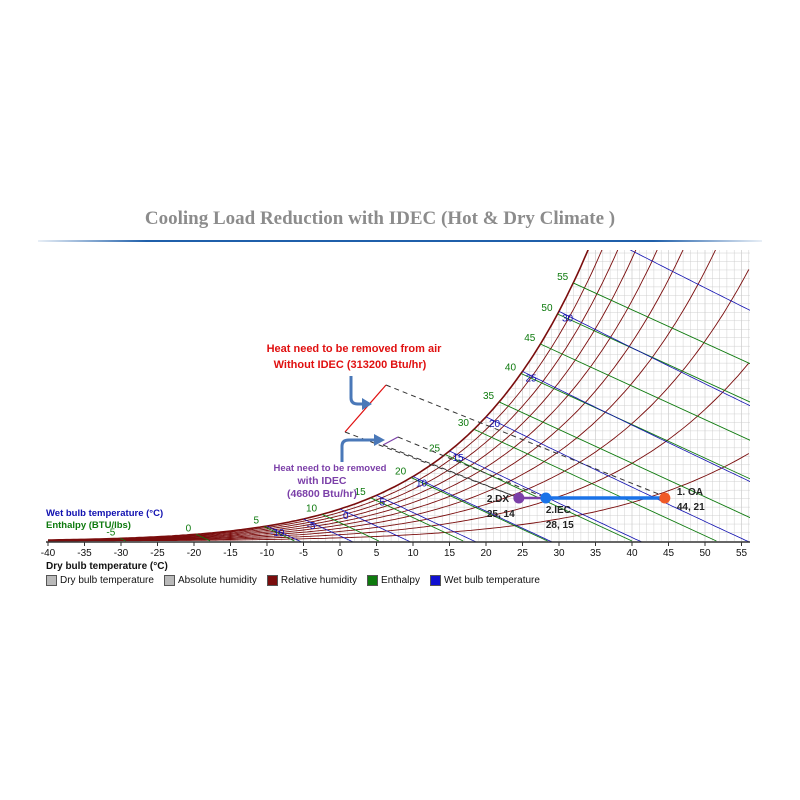 The image size is (800, 800). What do you see at coordinates (669, 553) in the screenshot?
I see `x-tick-label: 45` at bounding box center [669, 553].